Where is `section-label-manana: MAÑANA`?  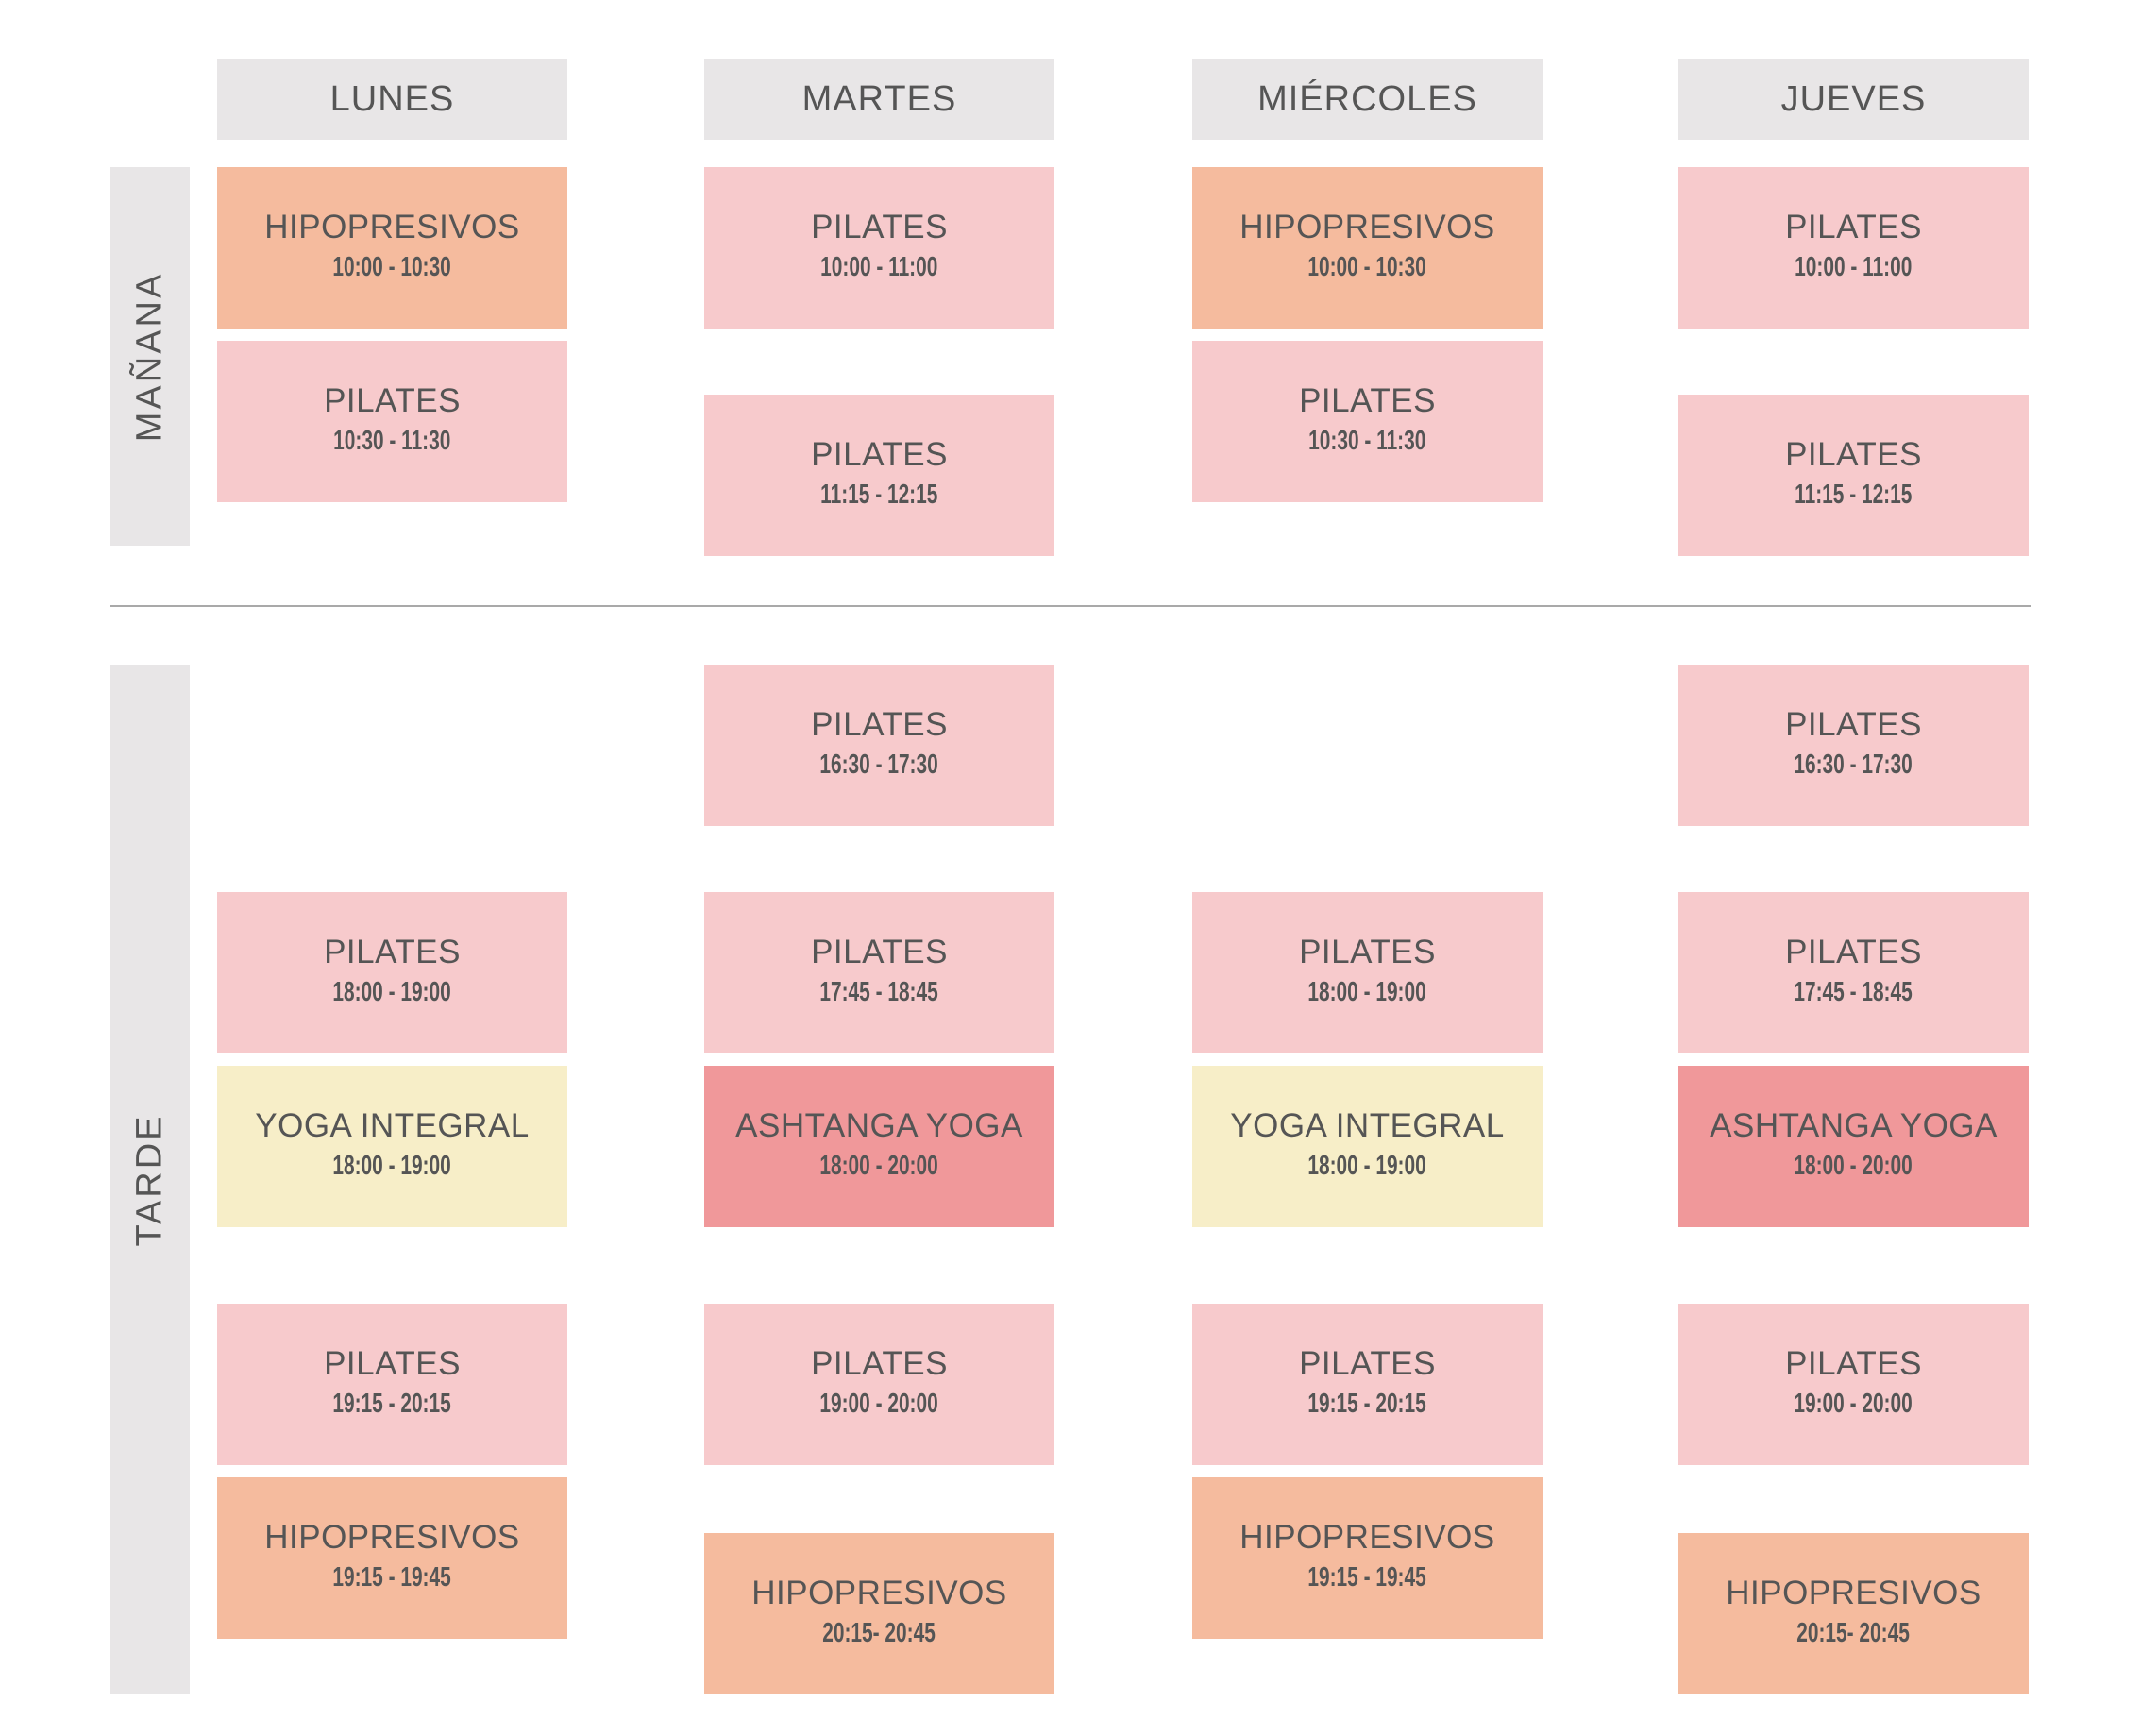 section-label-manana: MAÑANA is located at coordinates (150, 356).